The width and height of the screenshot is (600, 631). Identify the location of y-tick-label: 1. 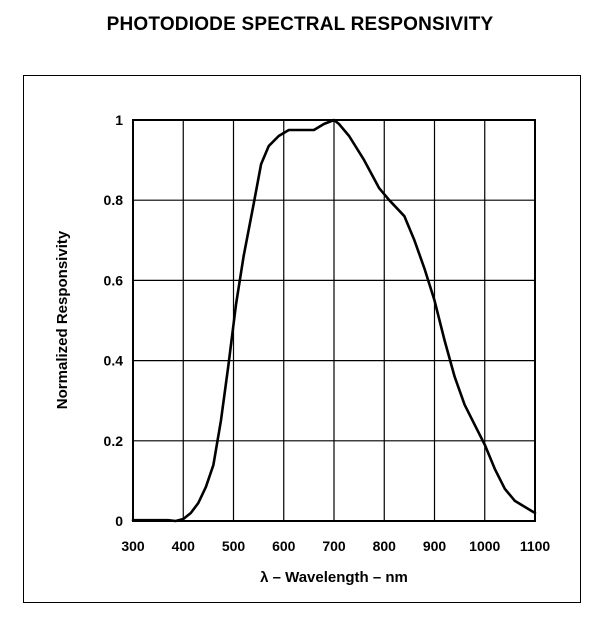
(119, 120).